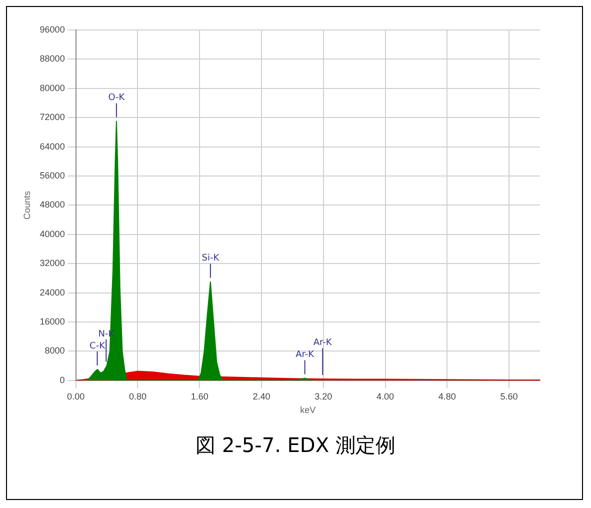  I want to click on x-tick-label: 4.00, so click(385, 396).